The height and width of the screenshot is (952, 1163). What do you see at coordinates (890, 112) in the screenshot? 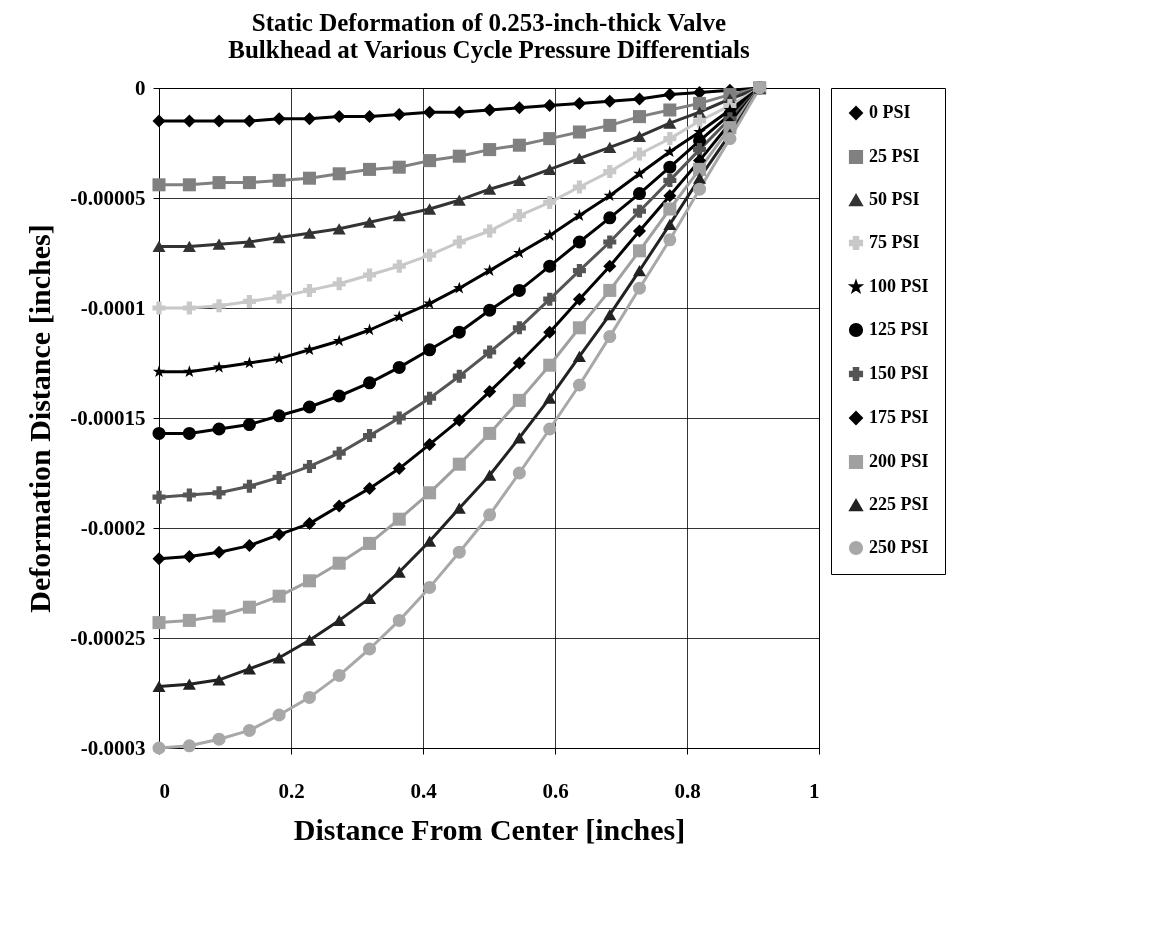
I see `legend-label: 0 PSI` at bounding box center [890, 112].